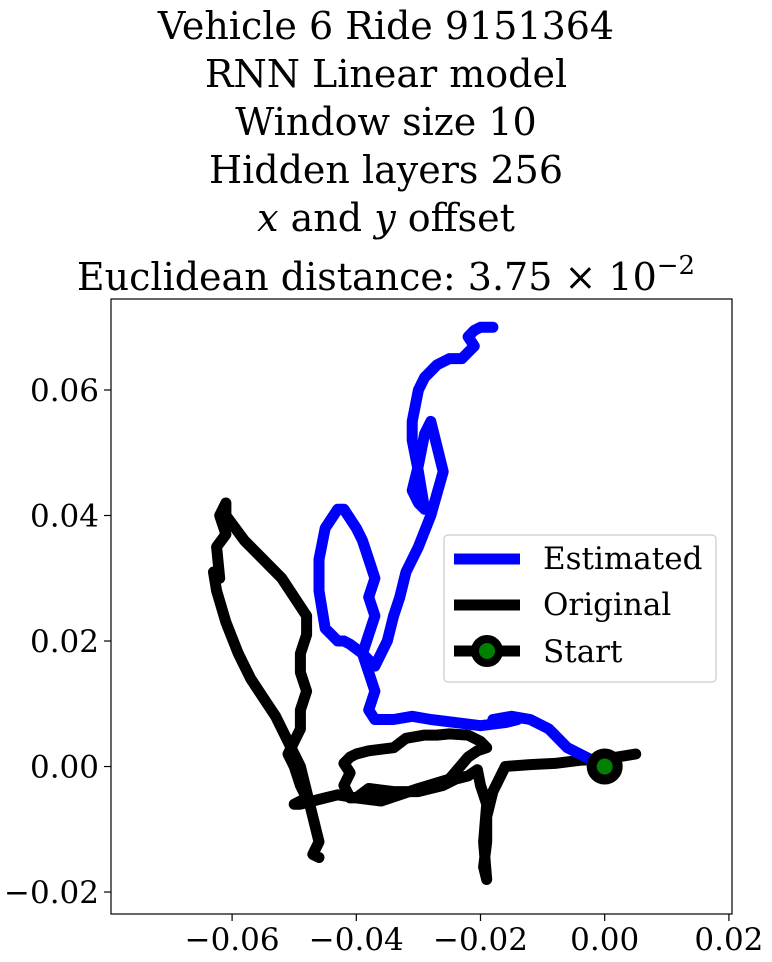  What do you see at coordinates (386, 170) in the screenshot?
I see `title-line-hidden: Hidden layers 256` at bounding box center [386, 170].